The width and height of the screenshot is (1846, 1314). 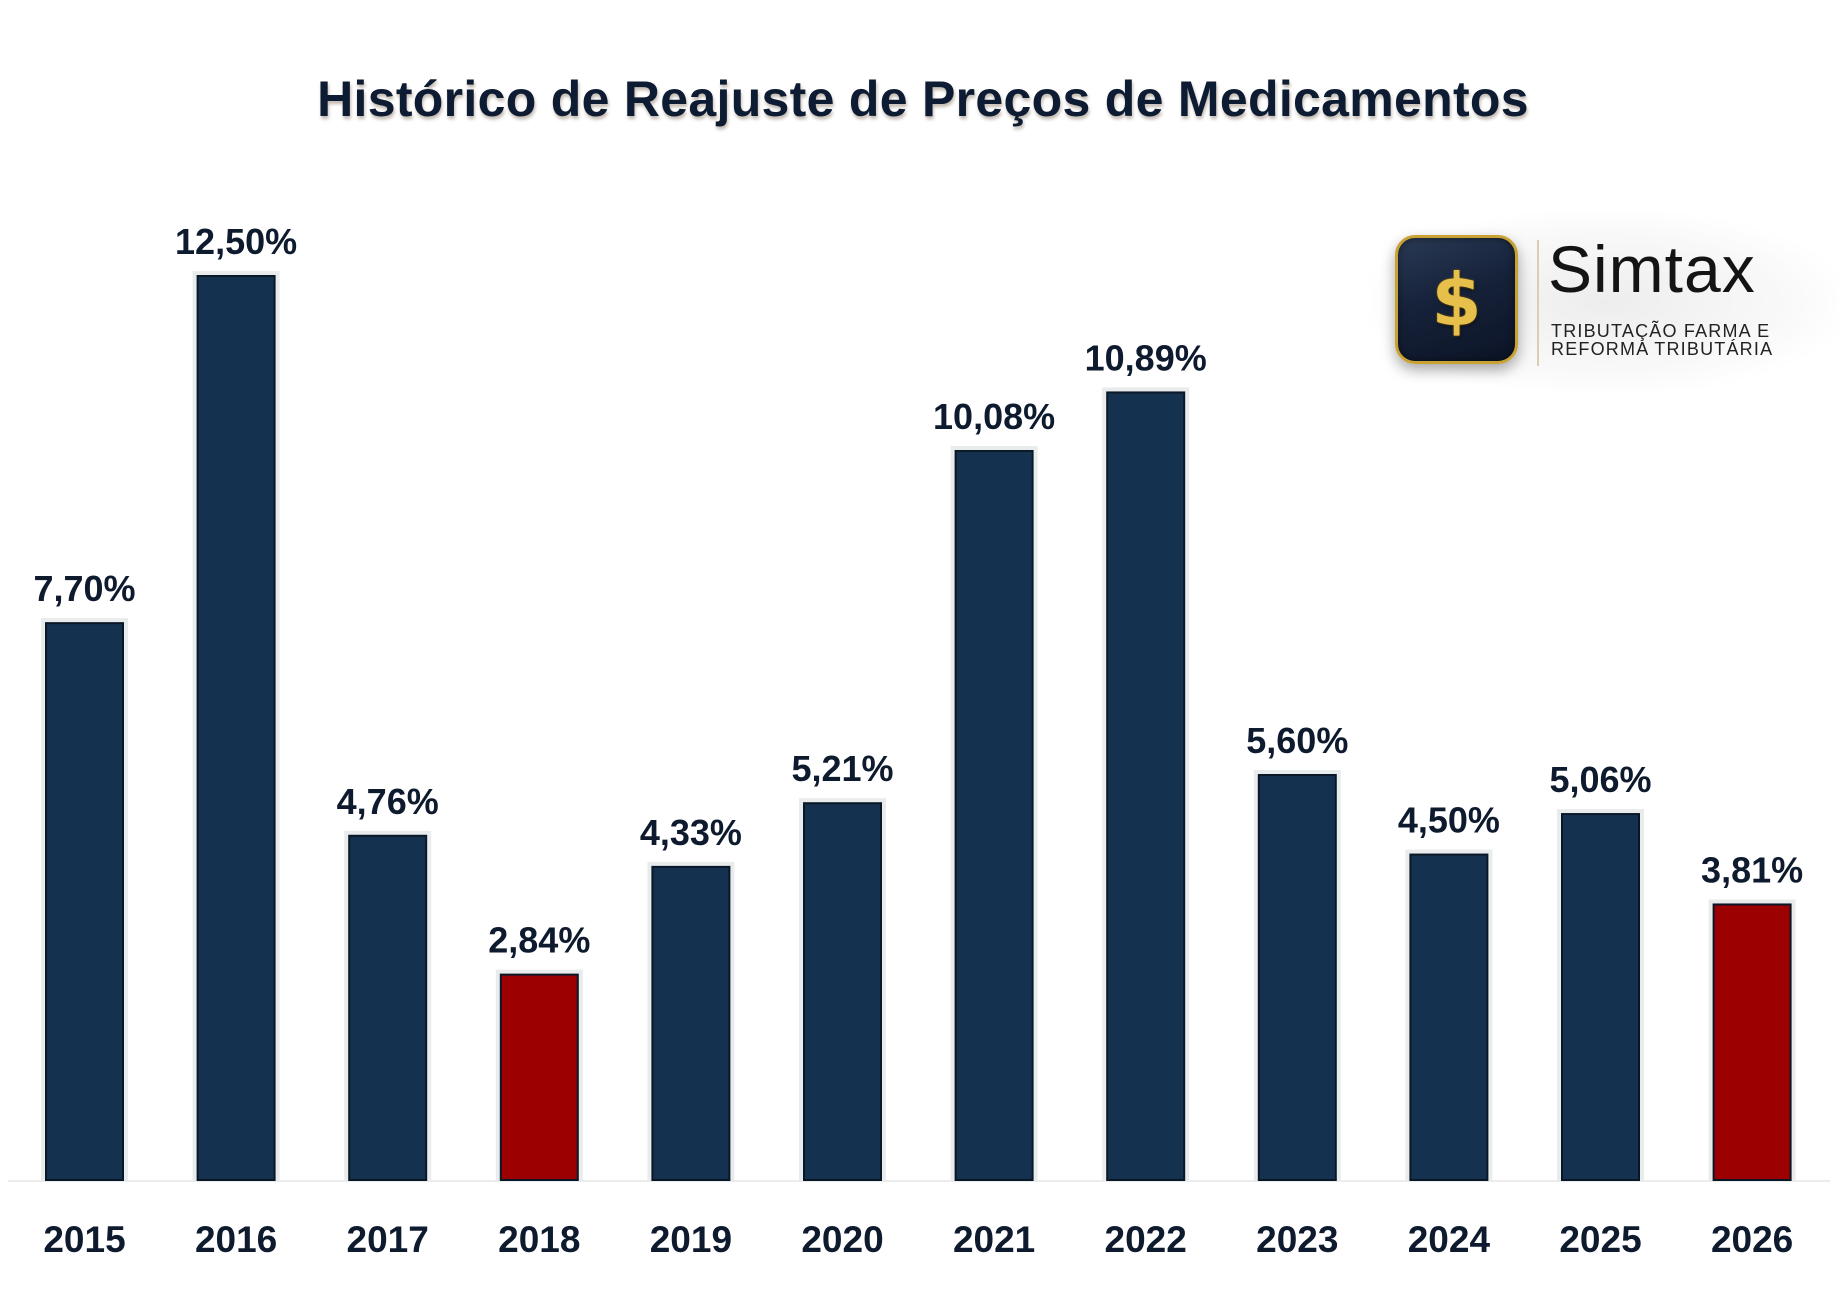 What do you see at coordinates (1297, 977) in the screenshot?
I see `bar-2023` at bounding box center [1297, 977].